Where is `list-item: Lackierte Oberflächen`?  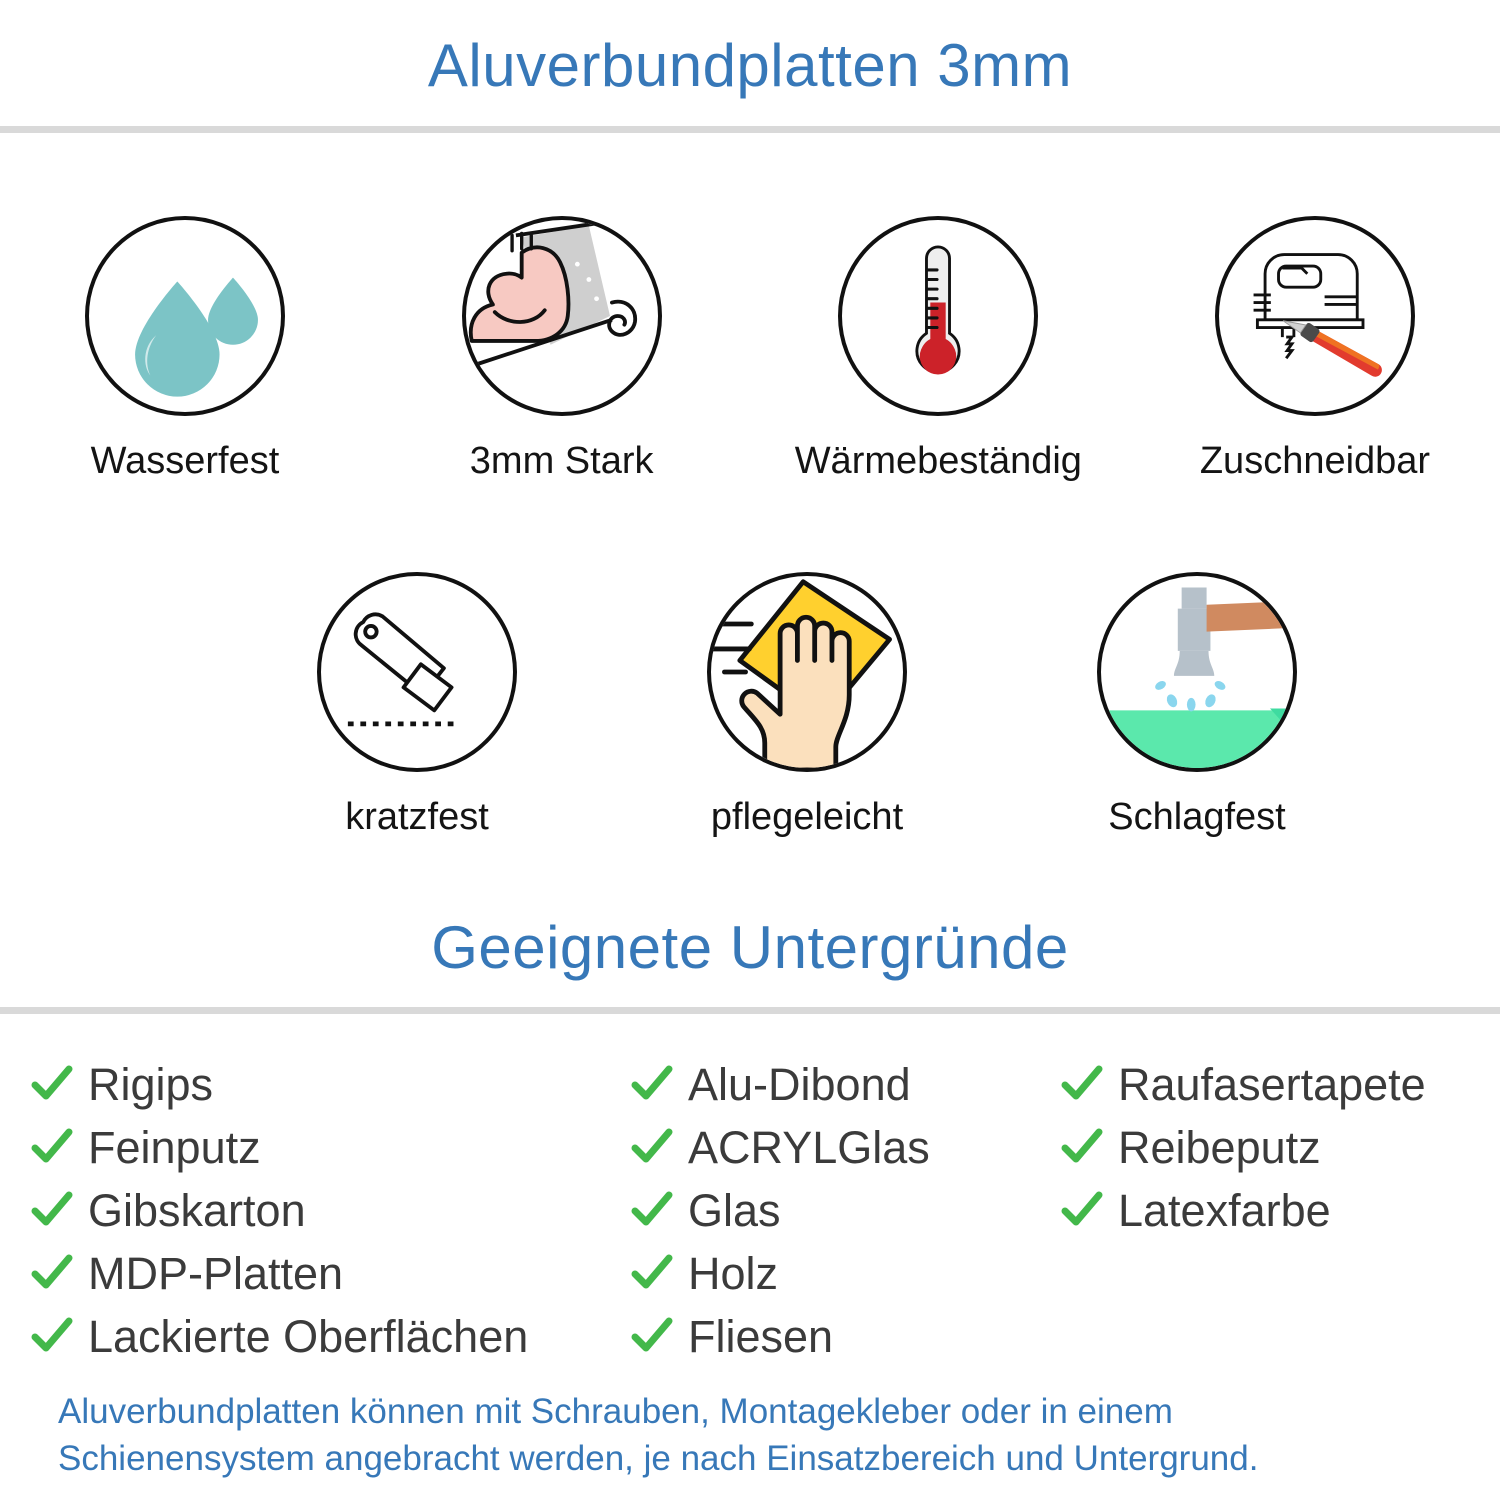 list-item: Lackierte Oberflächen is located at coordinates (330, 1336).